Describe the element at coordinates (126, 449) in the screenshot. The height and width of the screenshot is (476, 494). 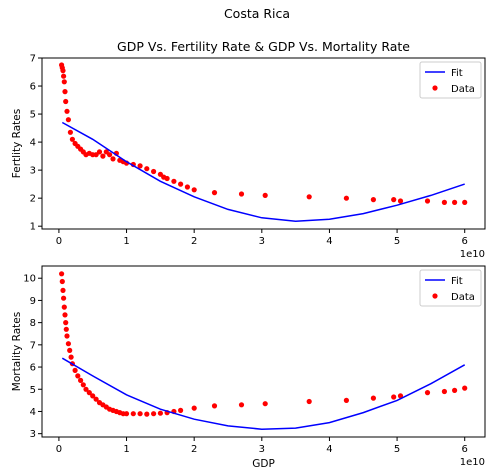
I see `x-tick-label: 1` at that location.